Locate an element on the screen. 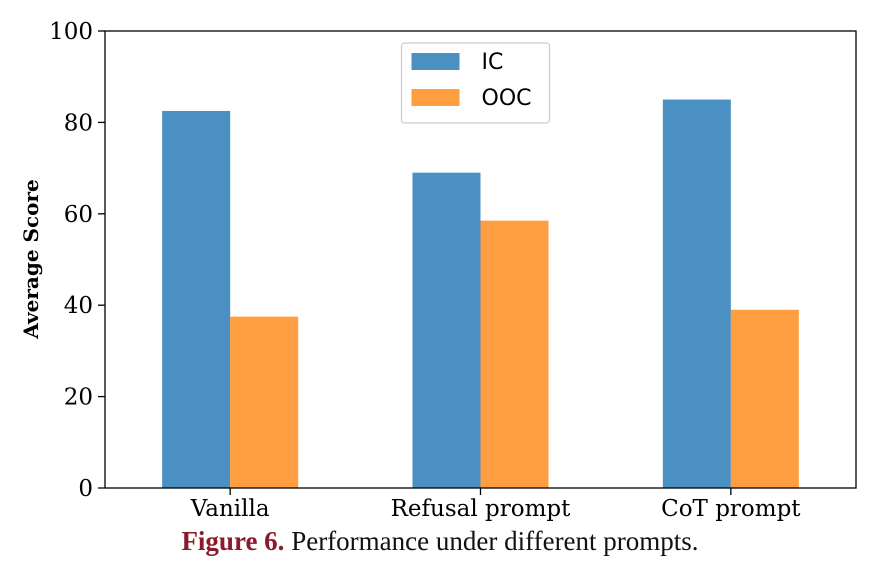  legend-swatch-ooc is located at coordinates (435, 97).